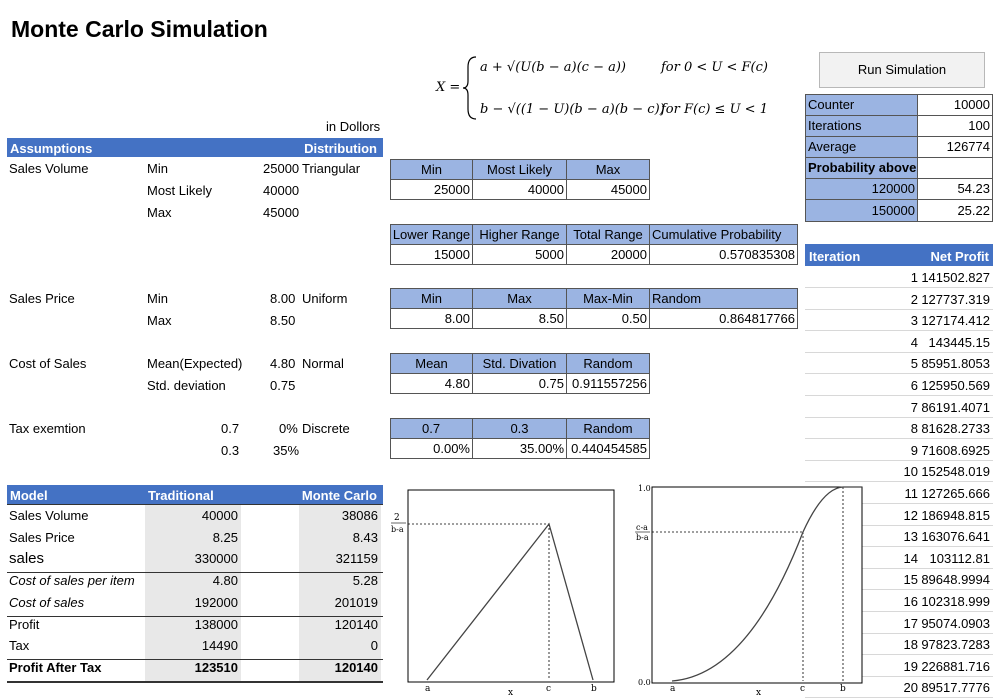  What do you see at coordinates (955, 537) in the screenshot?
I see `iteration-net-profit: 163076.641` at bounding box center [955, 537].